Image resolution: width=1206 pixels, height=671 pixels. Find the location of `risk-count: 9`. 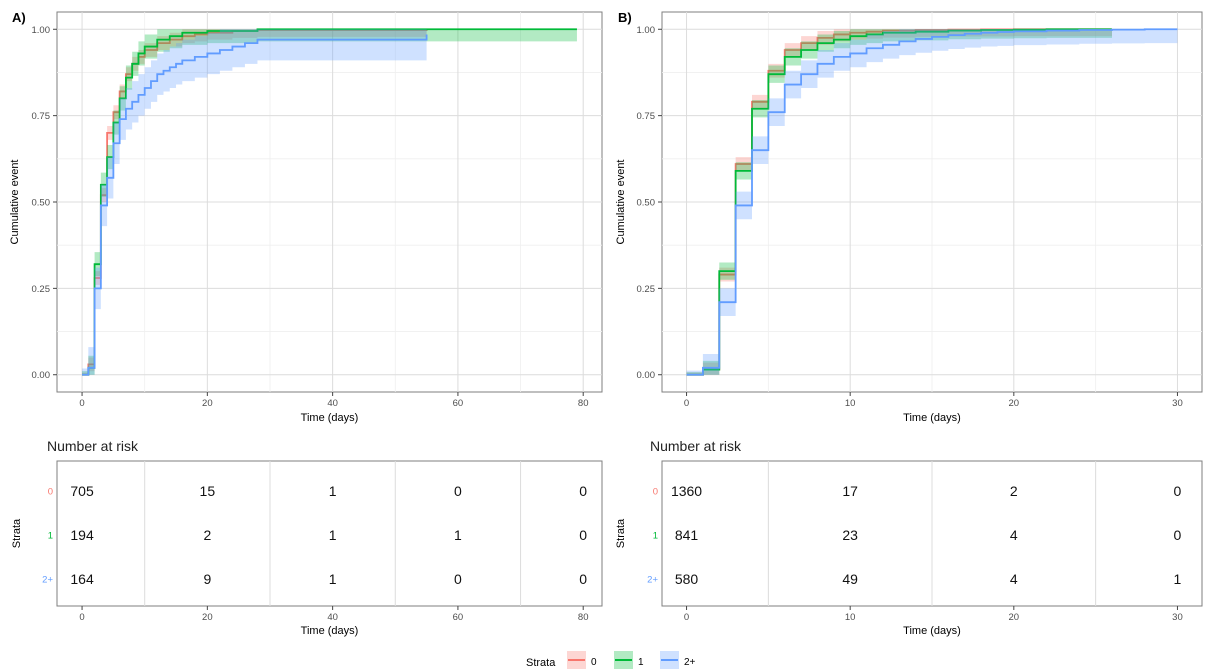

risk-count: 9 is located at coordinates (207, 579).